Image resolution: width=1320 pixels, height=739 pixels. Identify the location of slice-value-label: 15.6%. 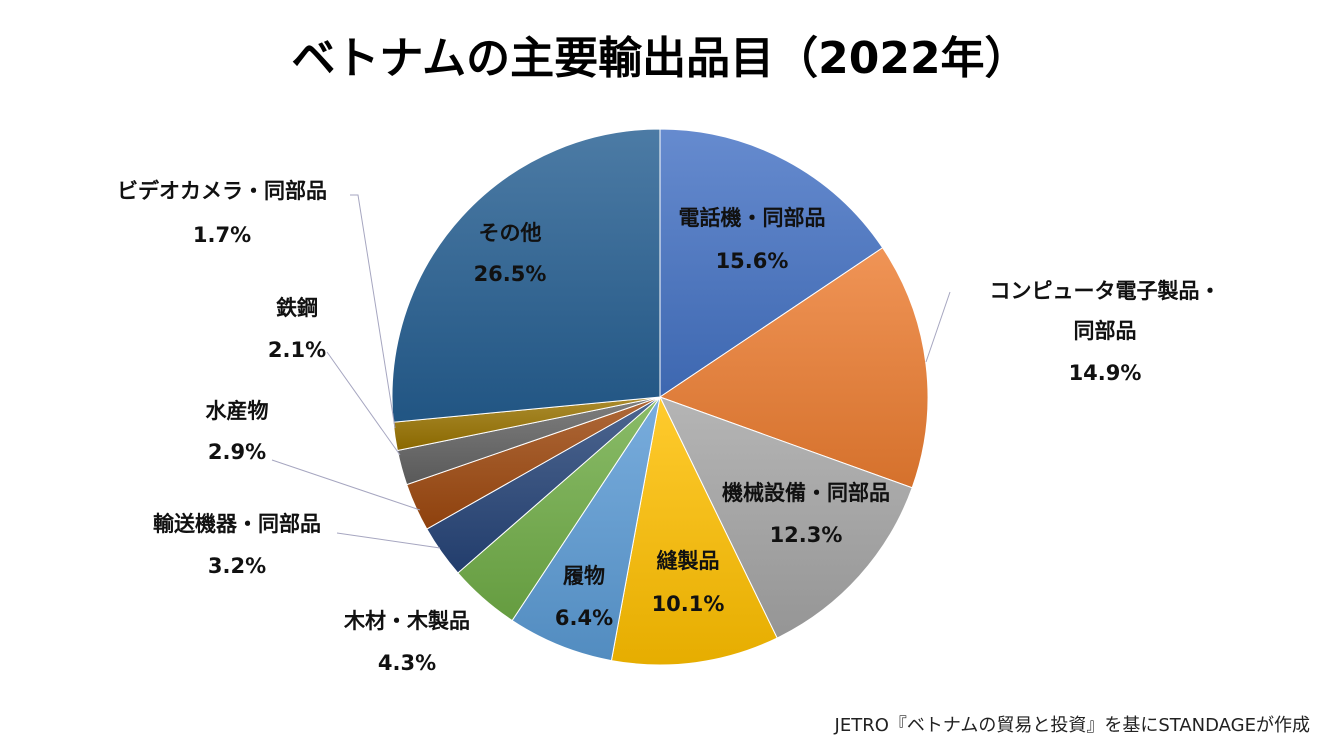
(752, 261).